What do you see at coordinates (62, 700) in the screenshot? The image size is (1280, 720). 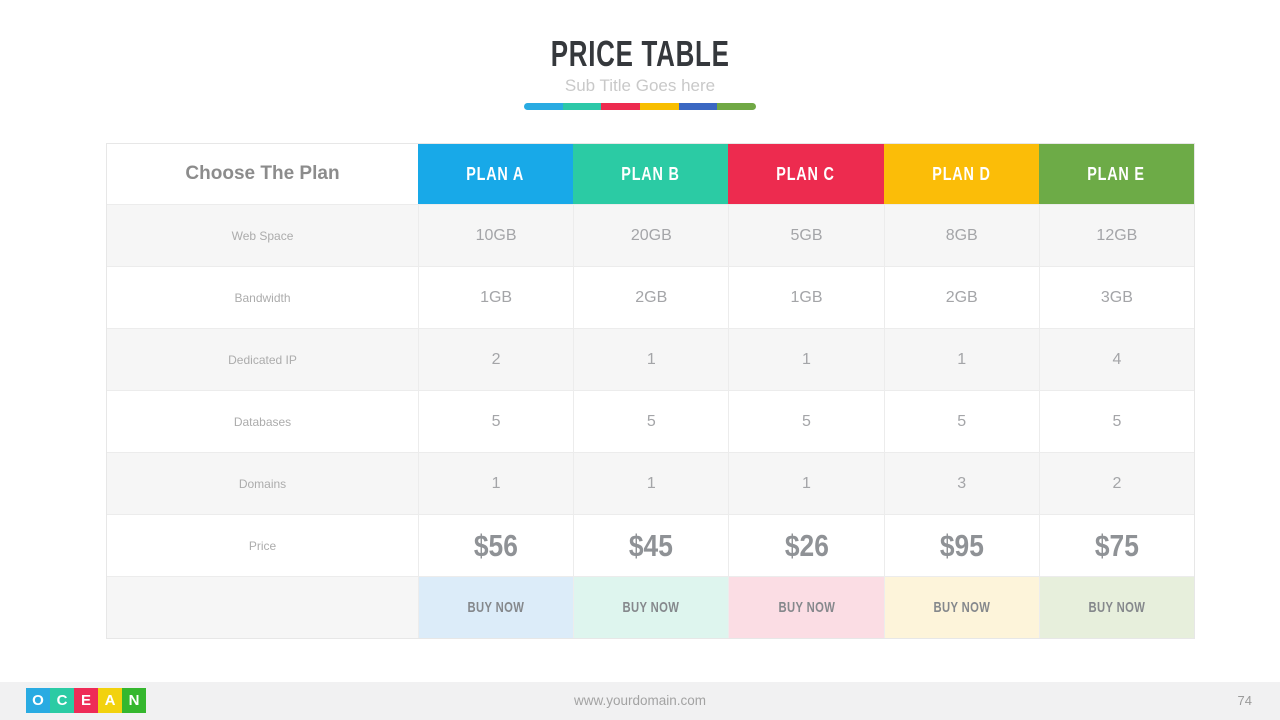 I see `logo-block-c: C` at bounding box center [62, 700].